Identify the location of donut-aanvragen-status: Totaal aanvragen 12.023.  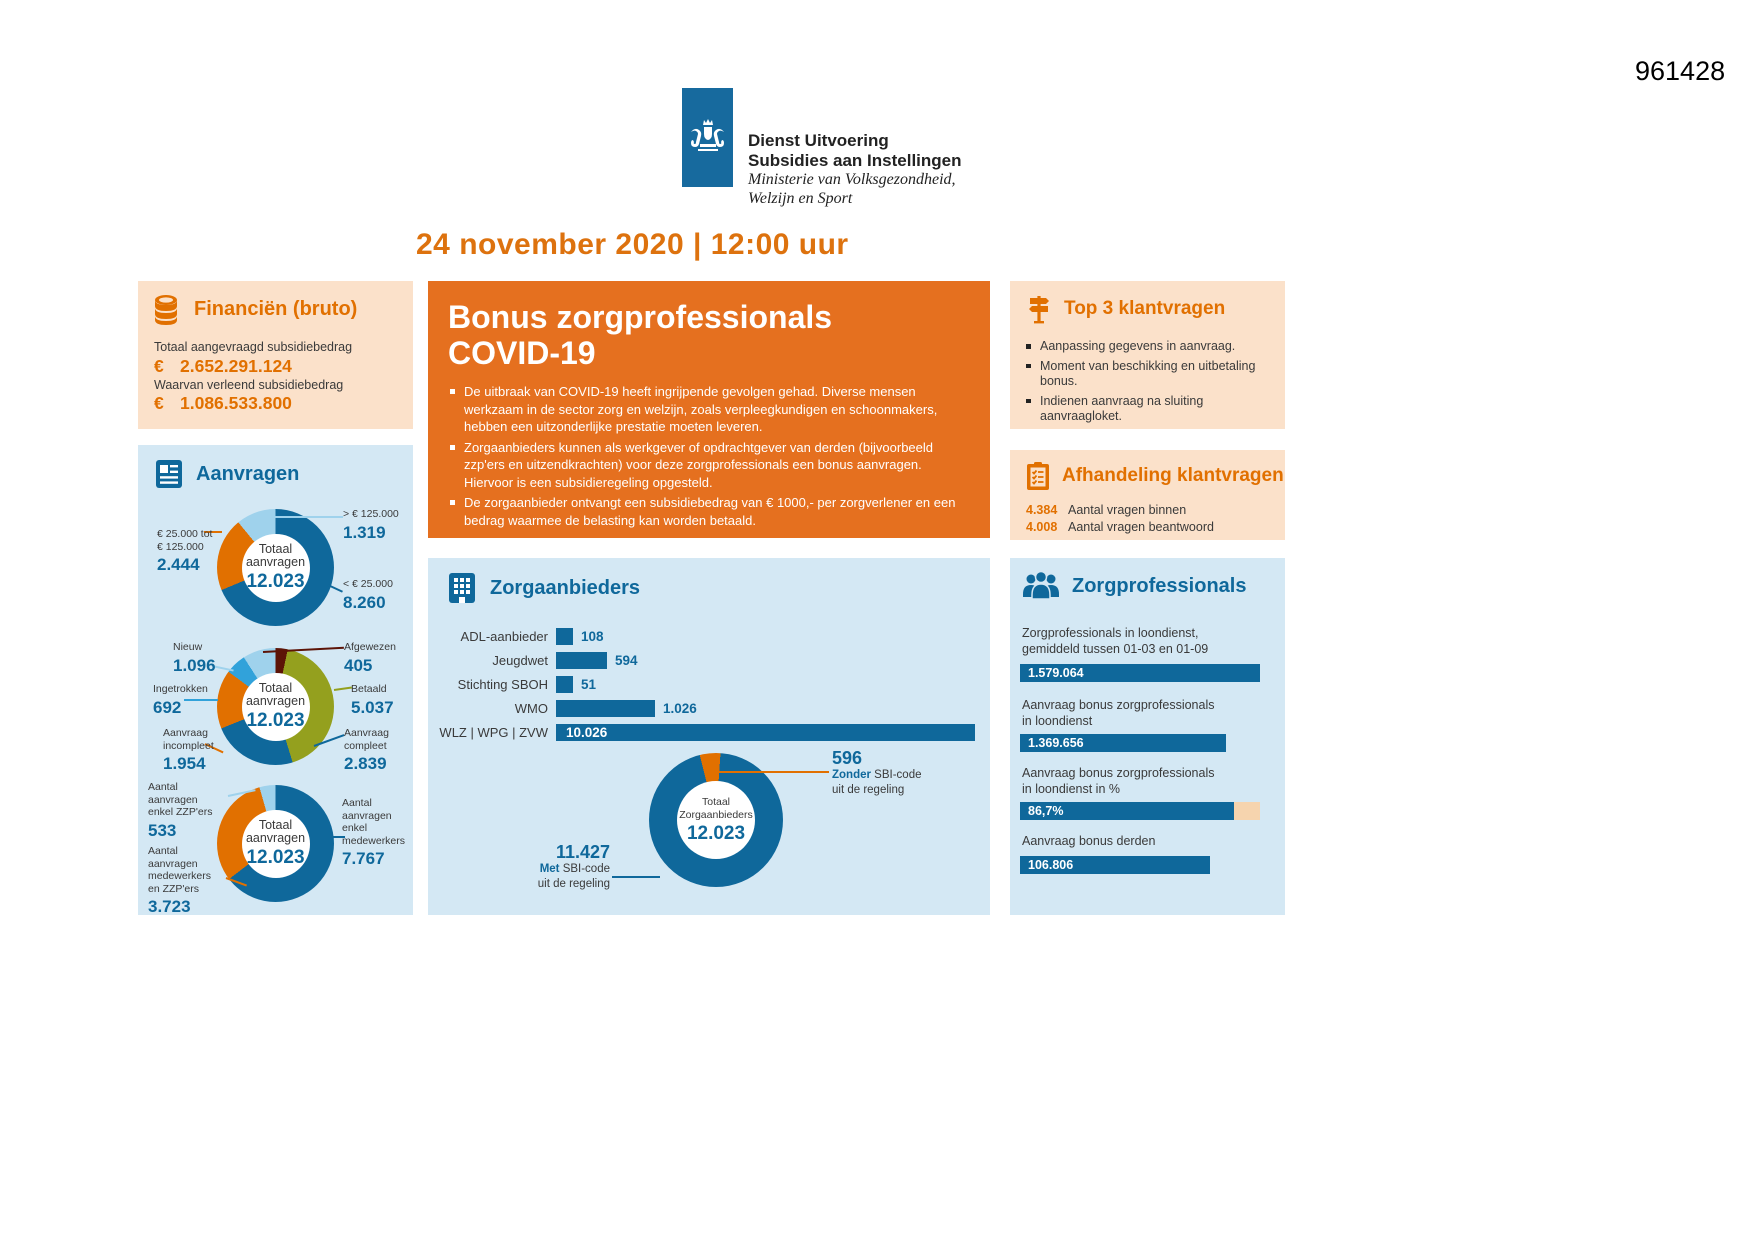
(275, 706).